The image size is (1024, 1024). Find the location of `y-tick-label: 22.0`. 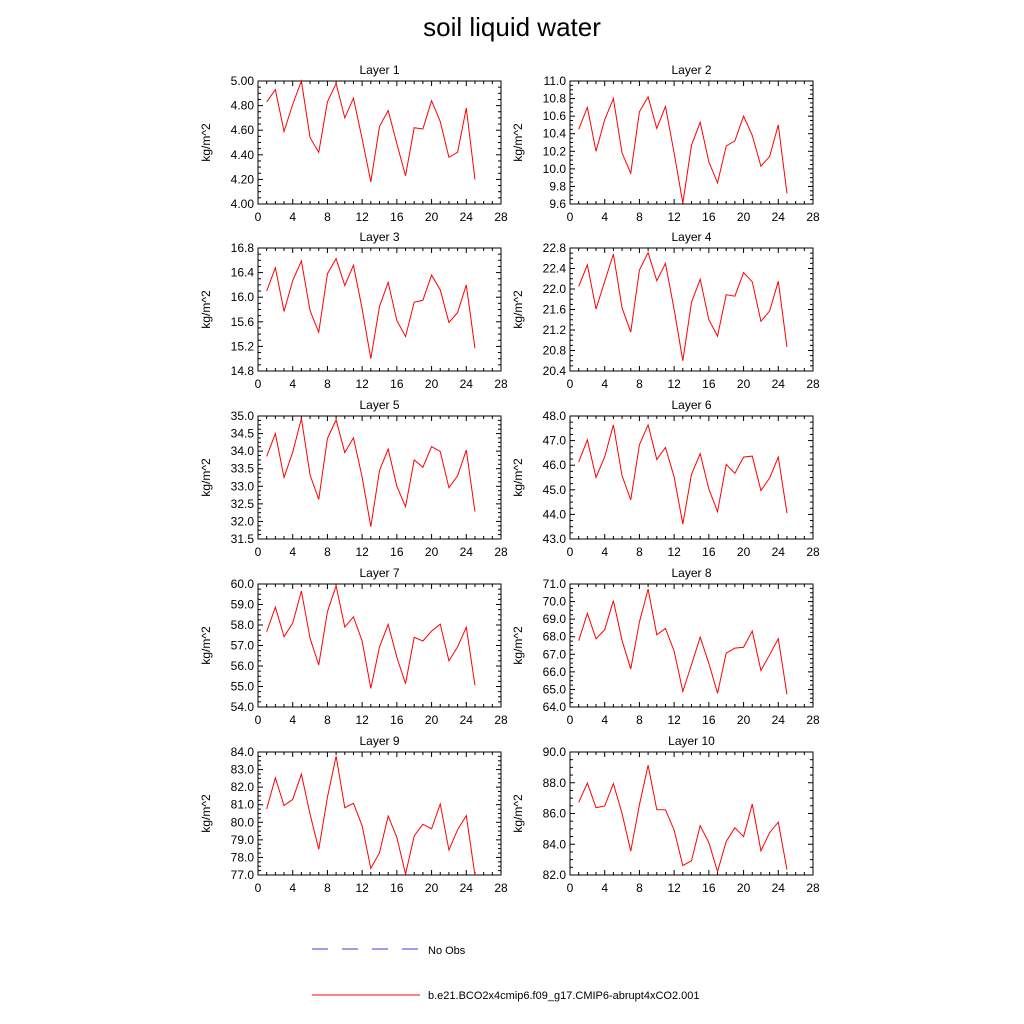

y-tick-label: 22.0 is located at coordinates (555, 289).